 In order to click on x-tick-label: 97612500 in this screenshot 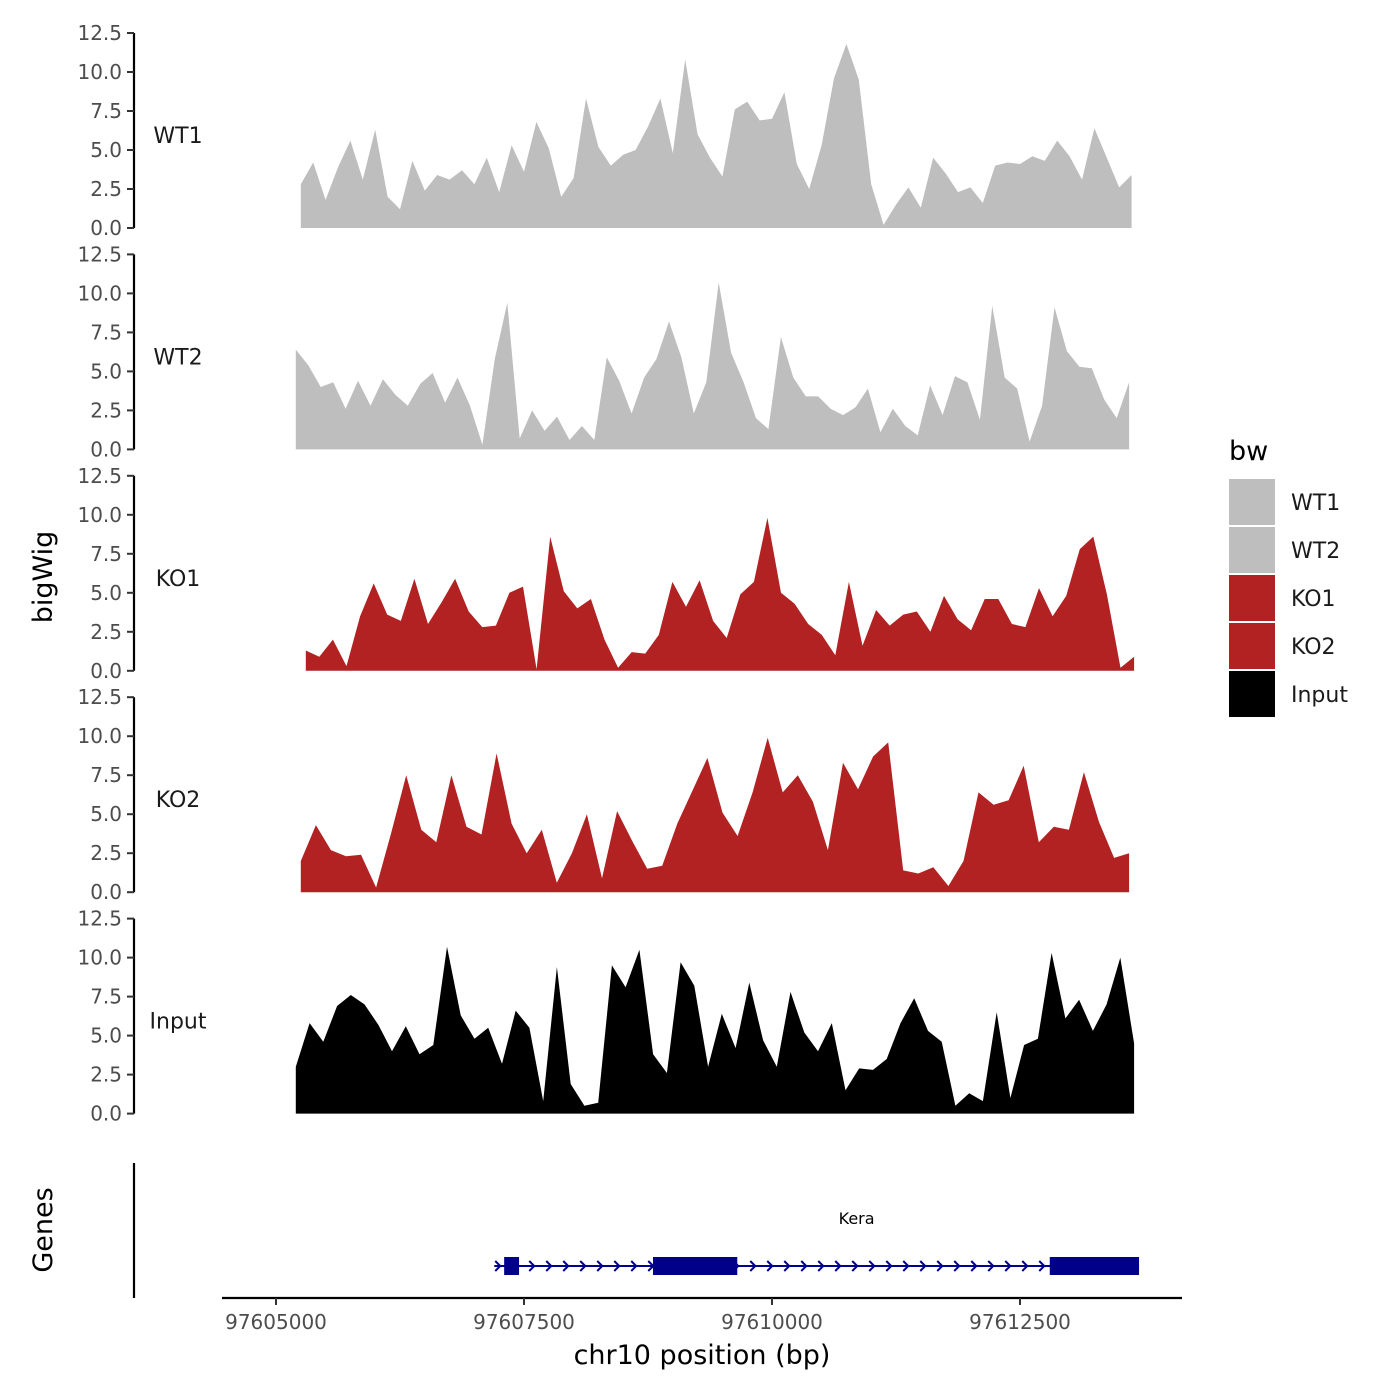, I will do `click(1020, 1322)`.